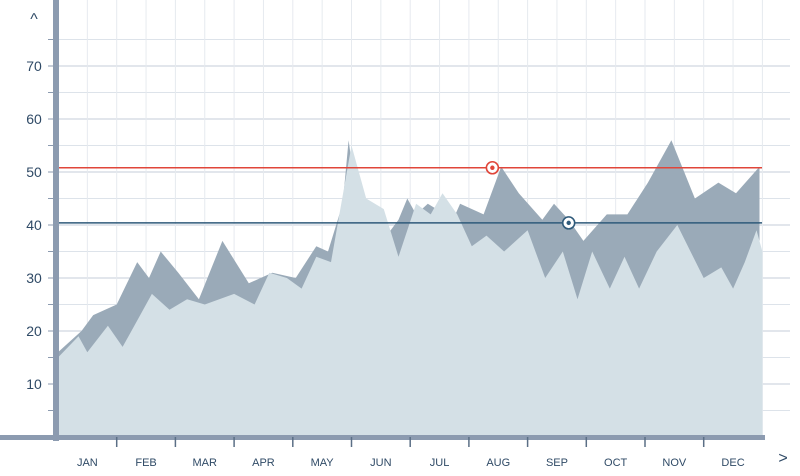  Describe the element at coordinates (34, 172) in the screenshot. I see `y-tick-label: 50` at that location.